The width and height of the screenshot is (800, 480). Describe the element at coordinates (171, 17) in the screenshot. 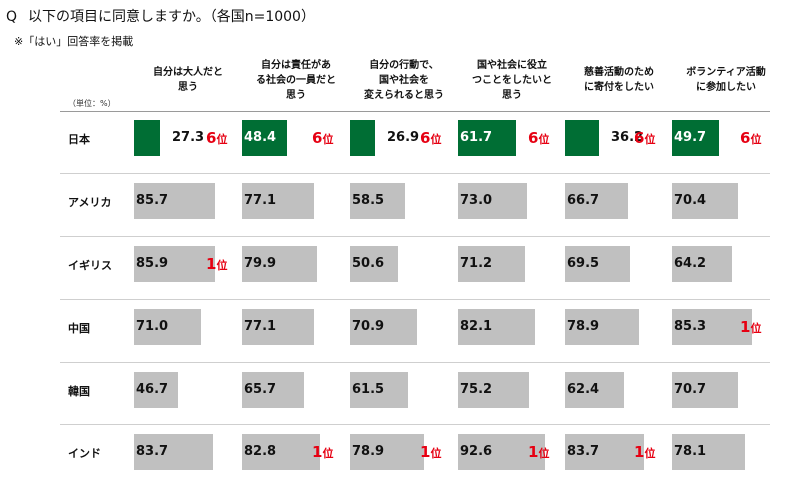

I see `question-body: 以下の項目に同意しますか。（各国n=1000）` at that location.